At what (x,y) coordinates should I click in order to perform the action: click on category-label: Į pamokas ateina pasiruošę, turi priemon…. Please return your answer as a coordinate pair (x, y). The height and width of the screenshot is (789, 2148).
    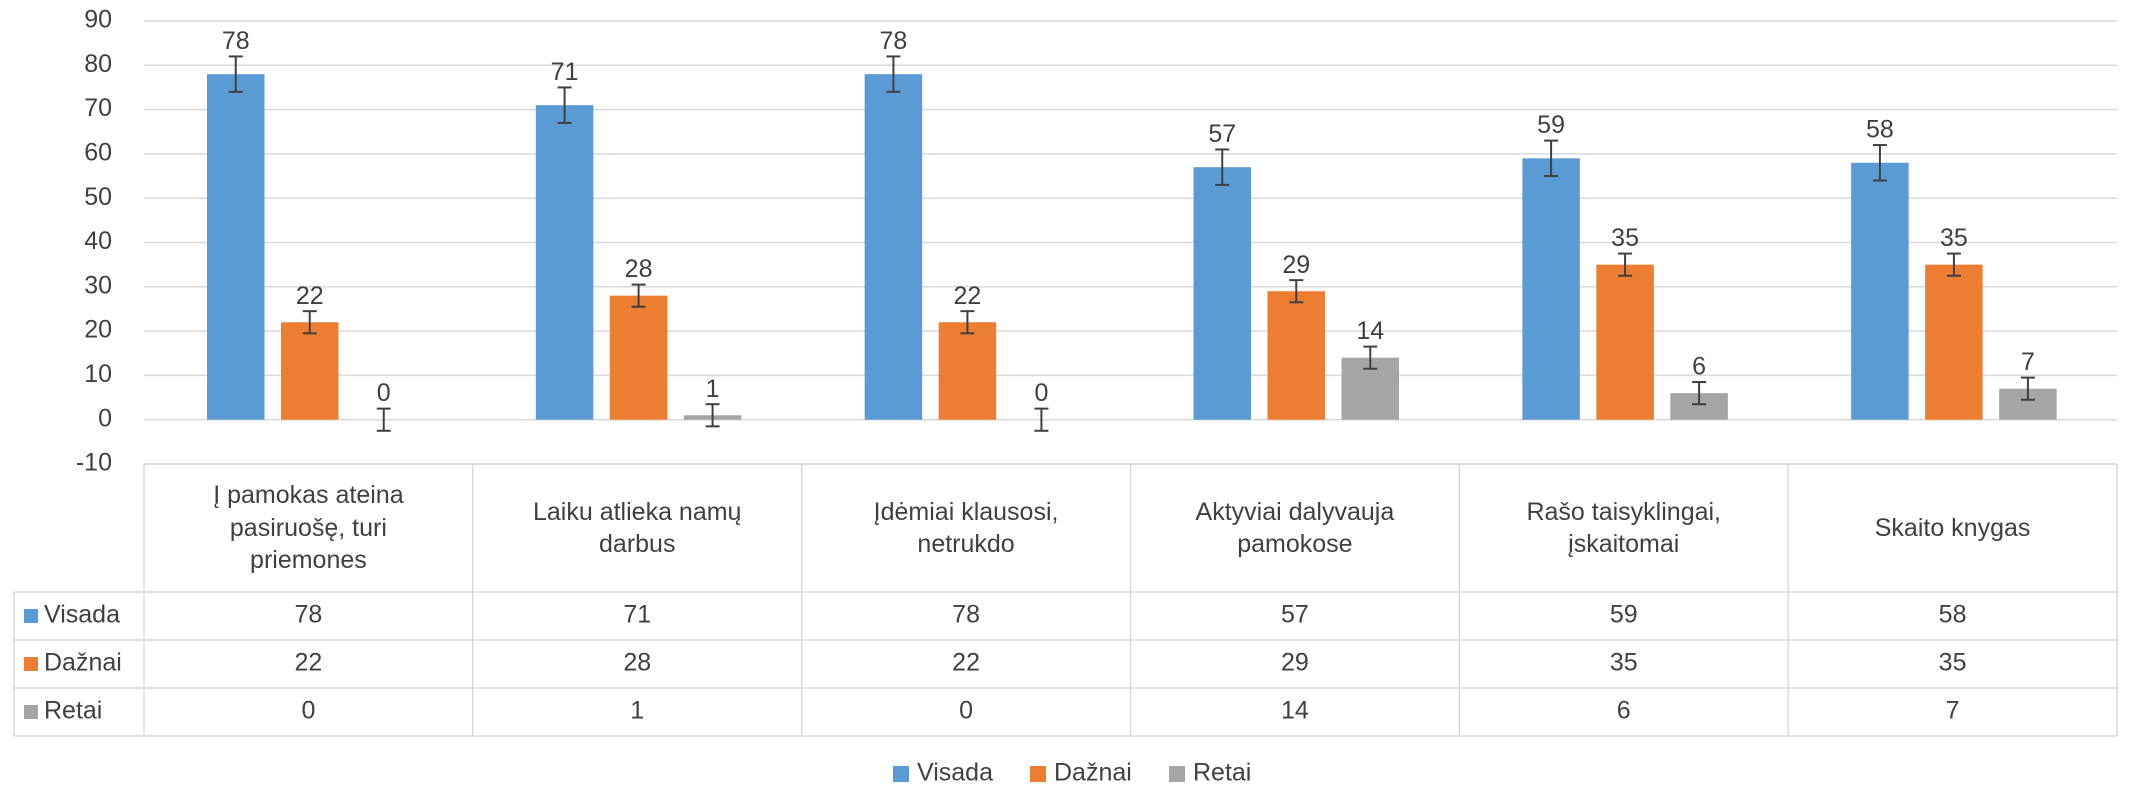
    Looking at the image, I should click on (308, 528).